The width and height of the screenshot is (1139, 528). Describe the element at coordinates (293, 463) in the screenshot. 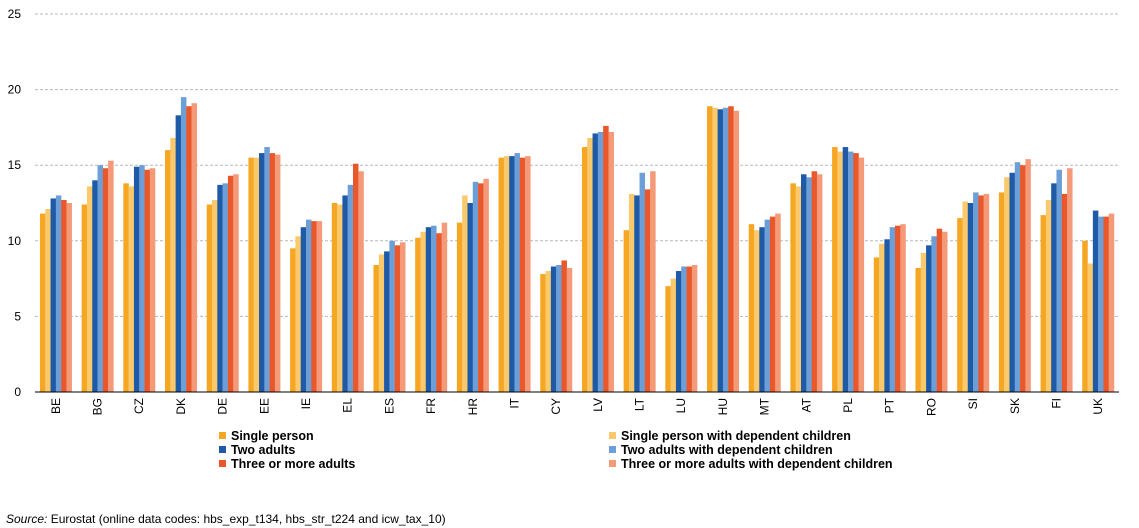

I see `legend-label: Three or more adults` at that location.